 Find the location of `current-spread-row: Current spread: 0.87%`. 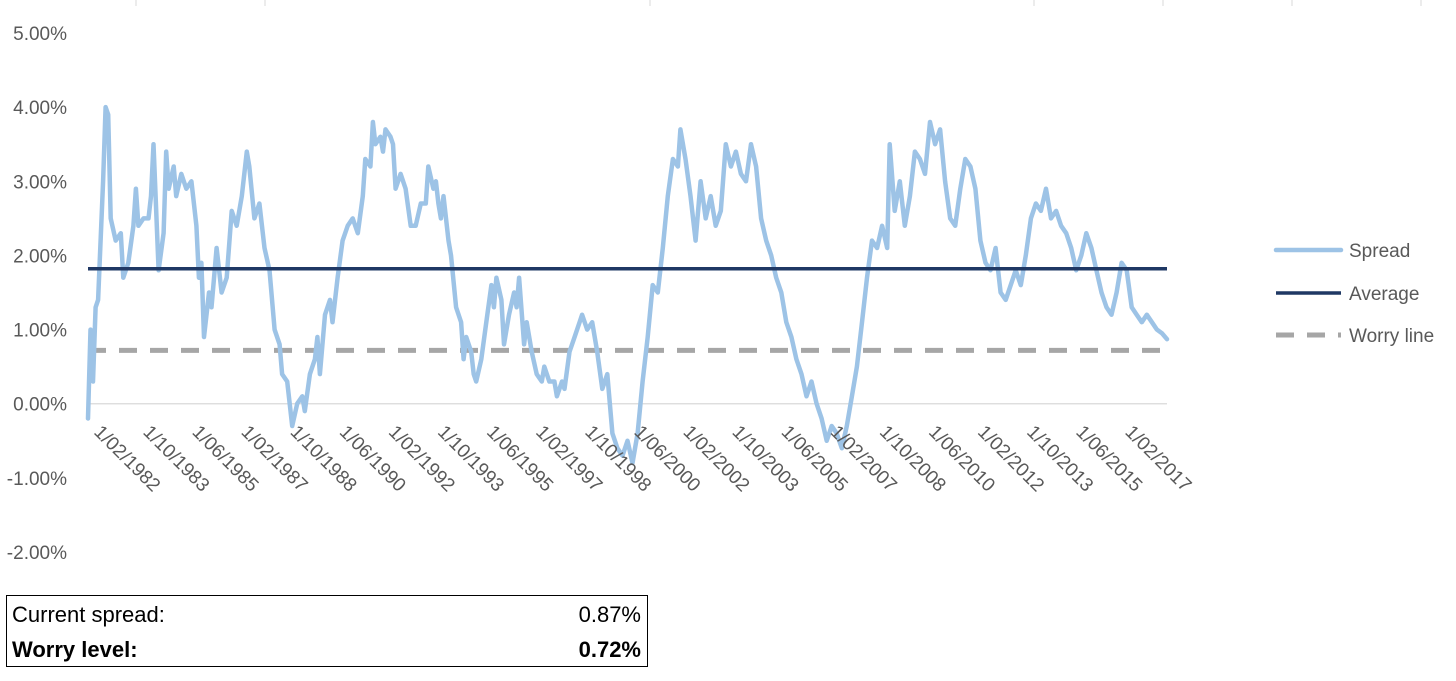

current-spread-row: Current spread: 0.87% is located at coordinates (326, 615).